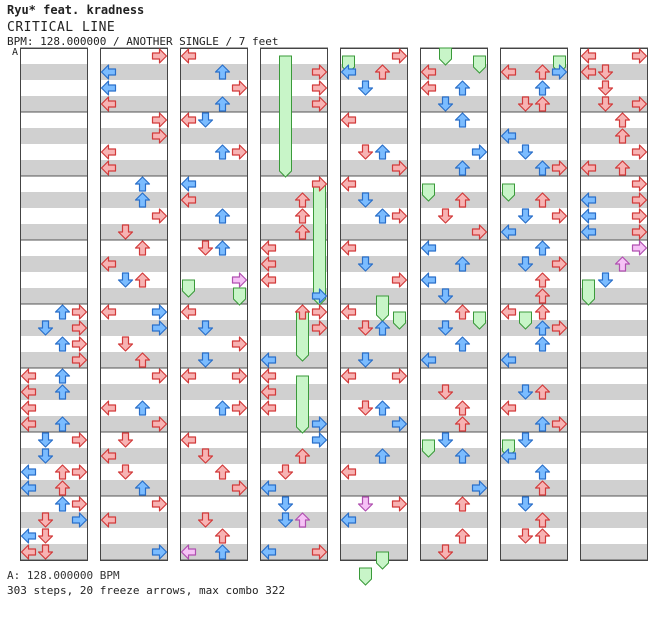 The height and width of the screenshot is (620, 672). Describe the element at coordinates (319, 244) in the screenshot. I see `freeze-arrow` at that location.